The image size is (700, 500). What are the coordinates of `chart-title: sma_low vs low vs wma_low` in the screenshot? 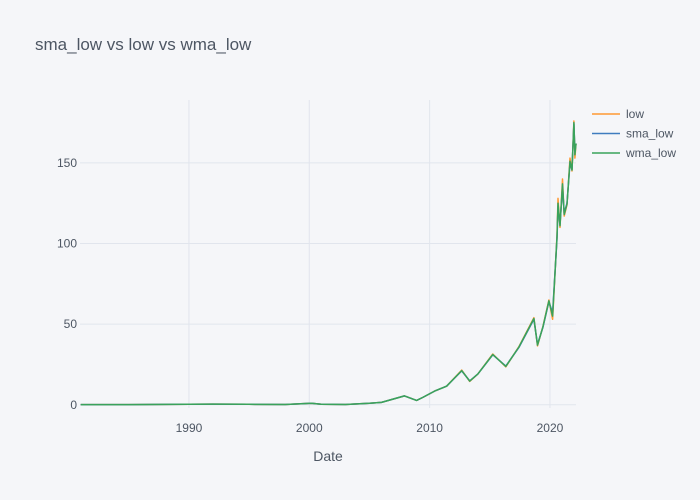 It's located at (143, 44).